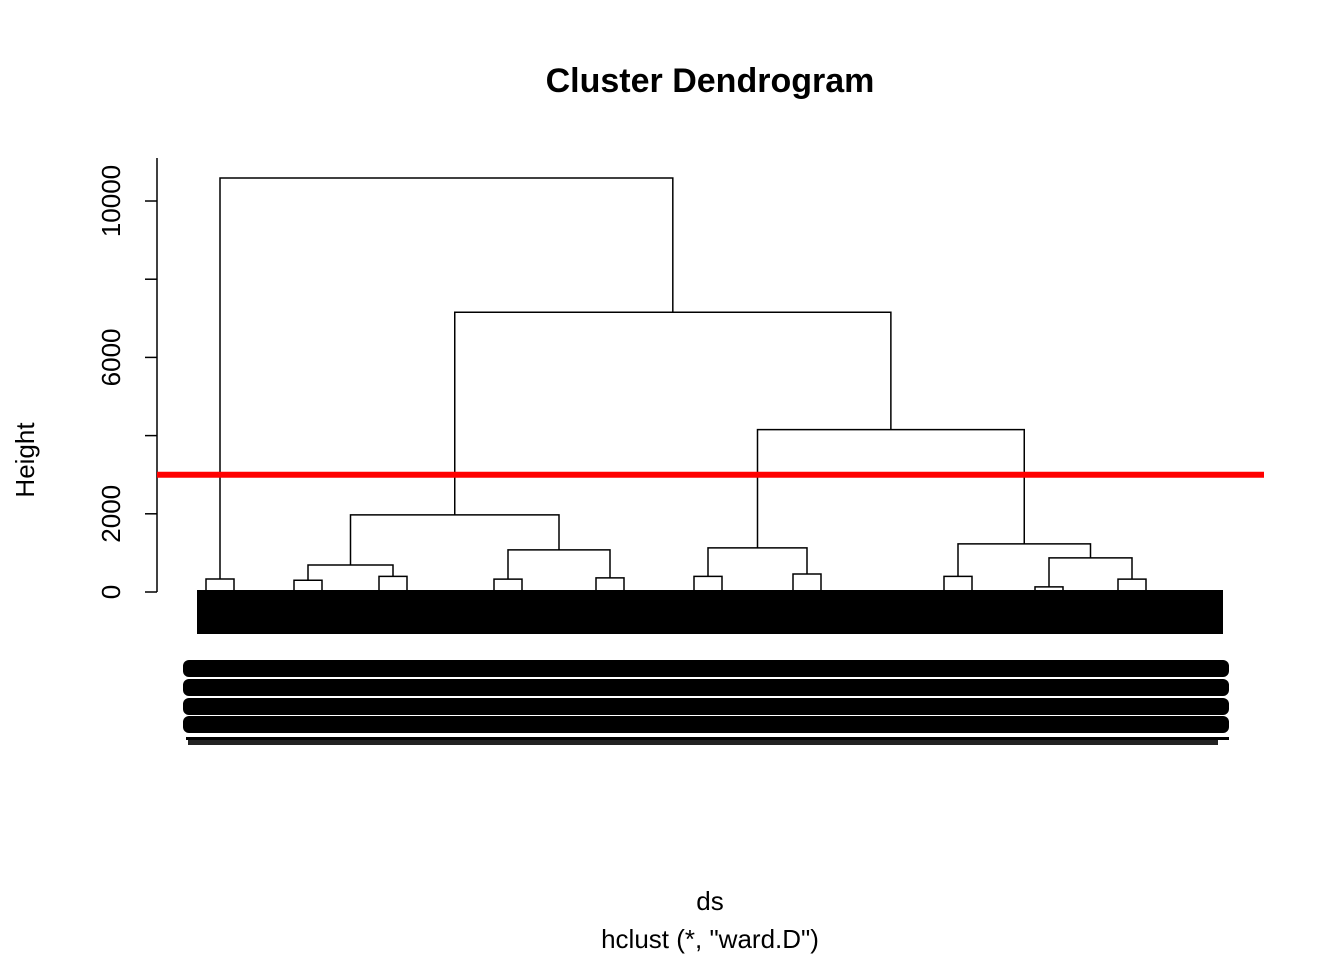  I want to click on leaf-mass, so click(710, 612).